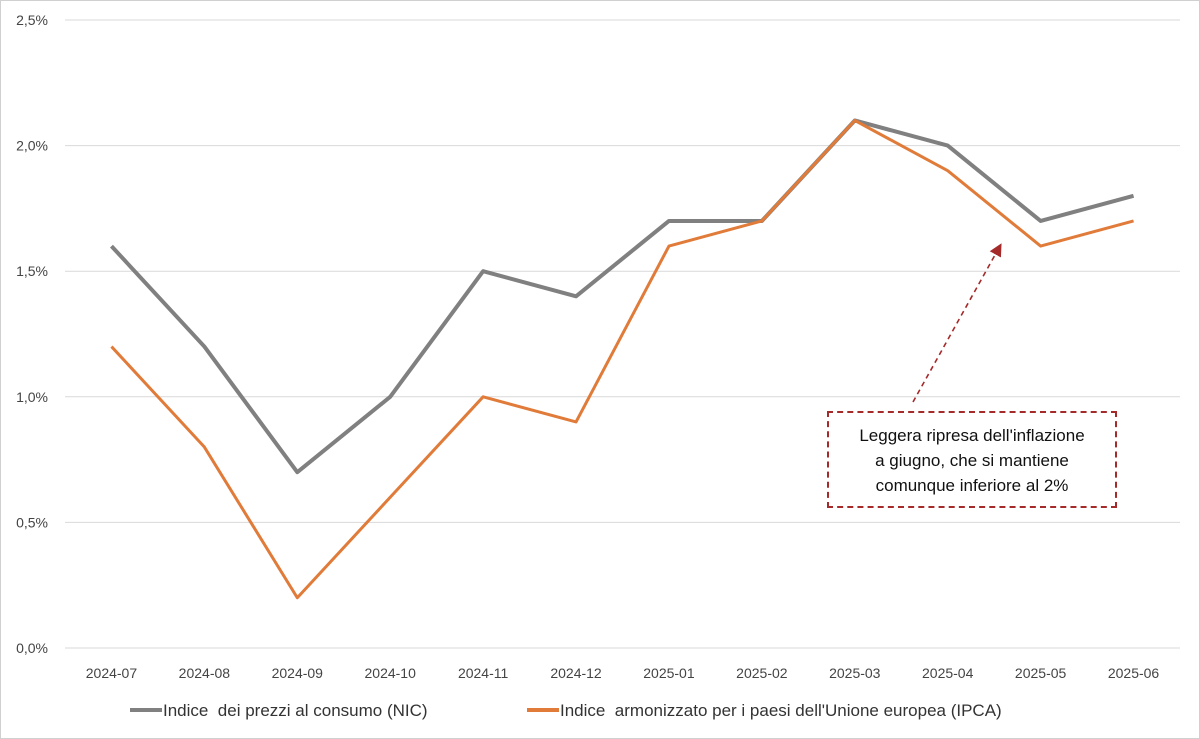  Describe the element at coordinates (669, 673) in the screenshot. I see `x-tick-label: 2025-01` at that location.